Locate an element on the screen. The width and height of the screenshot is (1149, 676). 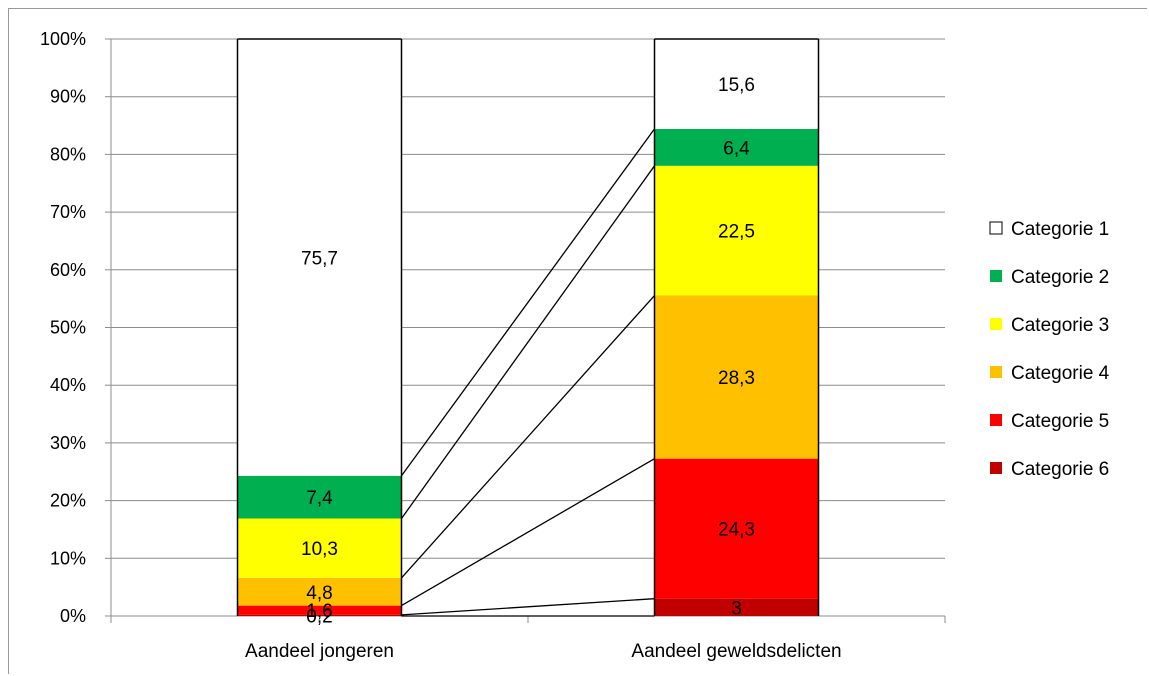
legend-label: Categorie 1 is located at coordinates (1060, 229).